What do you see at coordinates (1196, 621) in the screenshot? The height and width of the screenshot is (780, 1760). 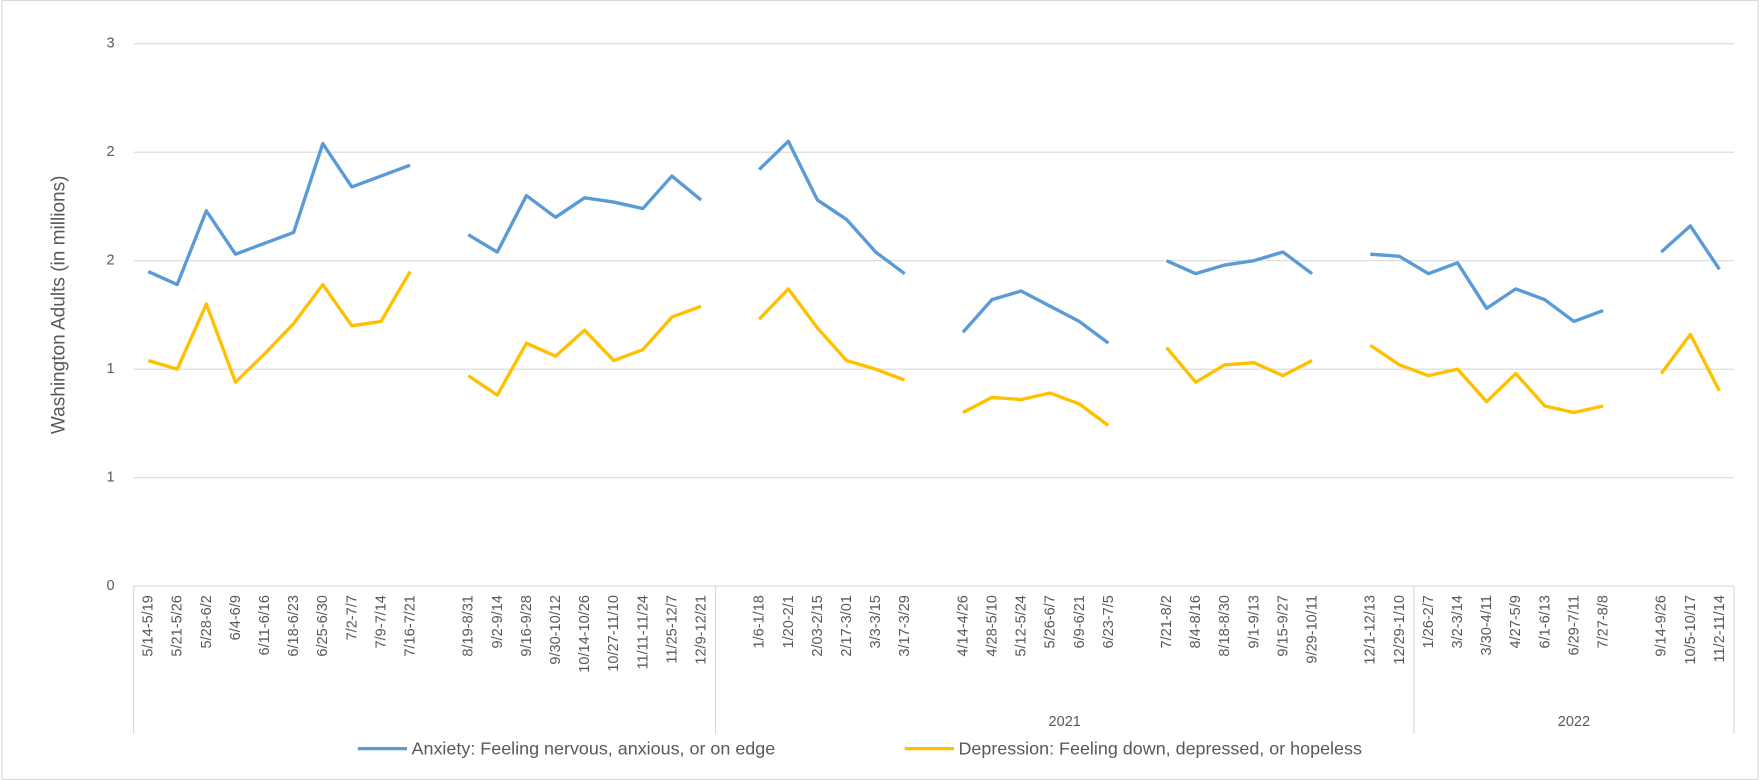 I see `x-tick-label: 8/4-8/16` at bounding box center [1196, 621].